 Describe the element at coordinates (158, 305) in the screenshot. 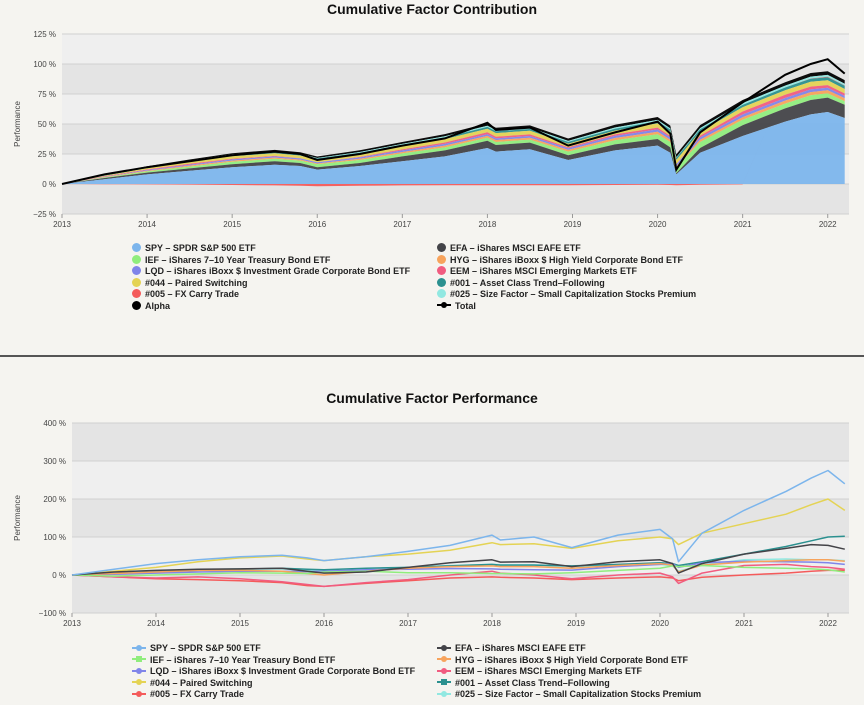

I see `legend-label: Alpha` at that location.